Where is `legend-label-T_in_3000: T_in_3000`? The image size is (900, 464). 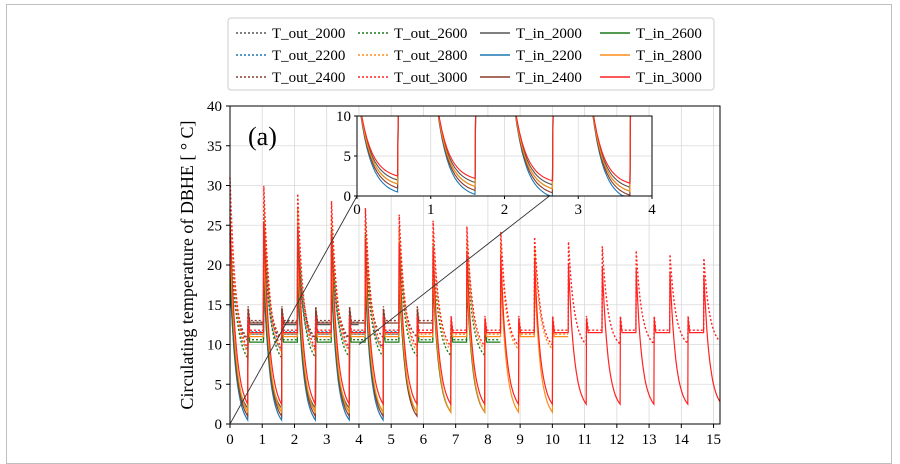 legend-label-T_in_3000: T_in_3000 is located at coordinates (669, 78).